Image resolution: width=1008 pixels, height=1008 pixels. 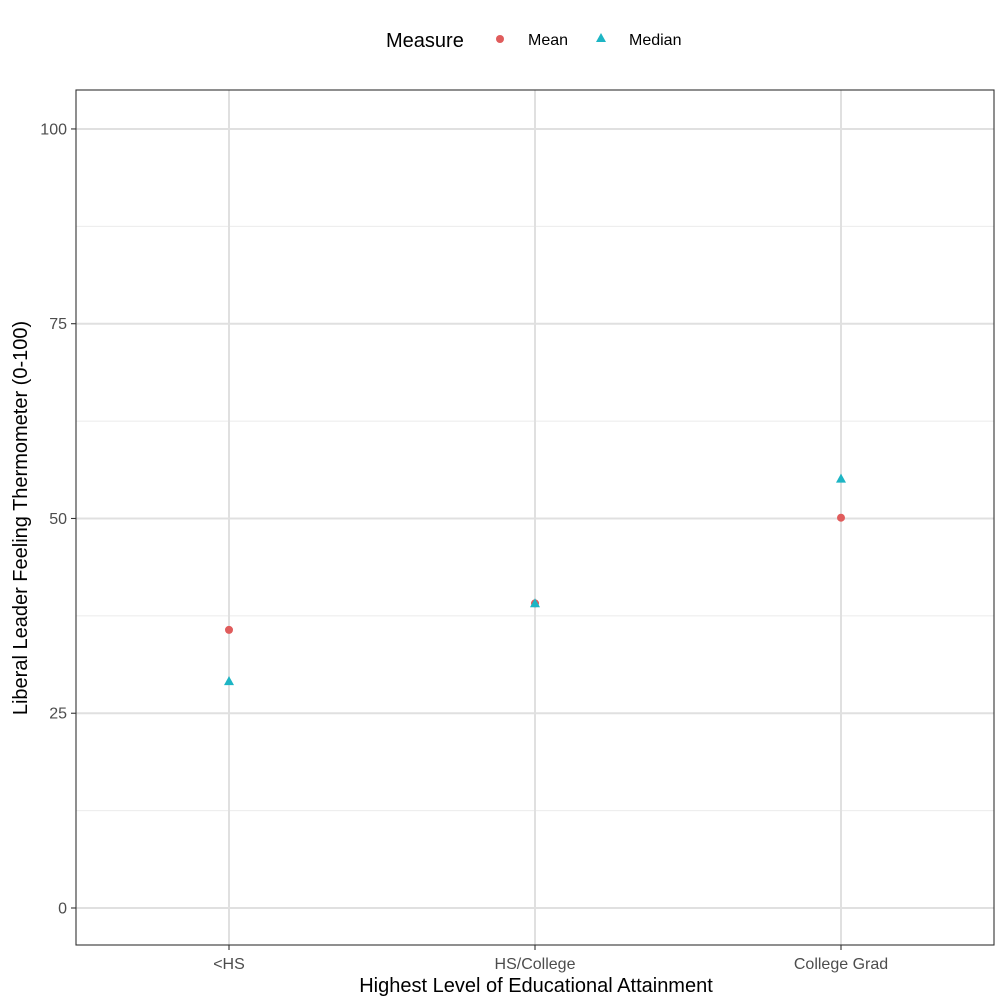 I want to click on y-tick-label: 25, so click(x=58, y=714).